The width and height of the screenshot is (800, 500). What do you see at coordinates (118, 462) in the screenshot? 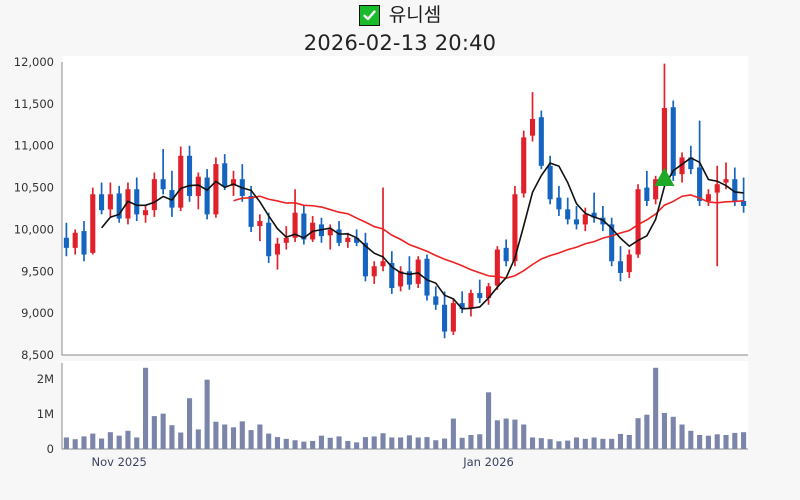
I see `x-axis-tick-label: Nov 2025` at bounding box center [118, 462].